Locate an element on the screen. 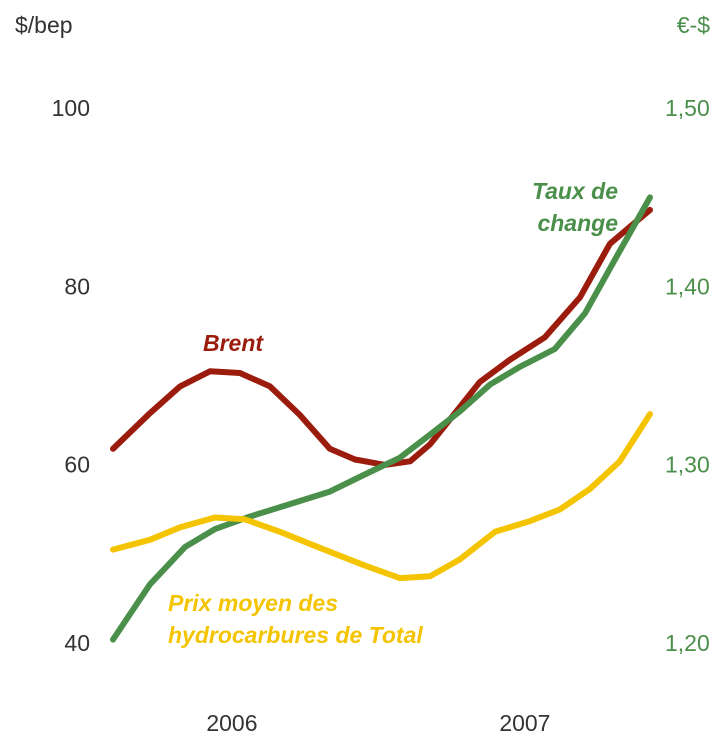 The width and height of the screenshot is (725, 742). y2-tick-label: 1,20 is located at coordinates (687, 643).